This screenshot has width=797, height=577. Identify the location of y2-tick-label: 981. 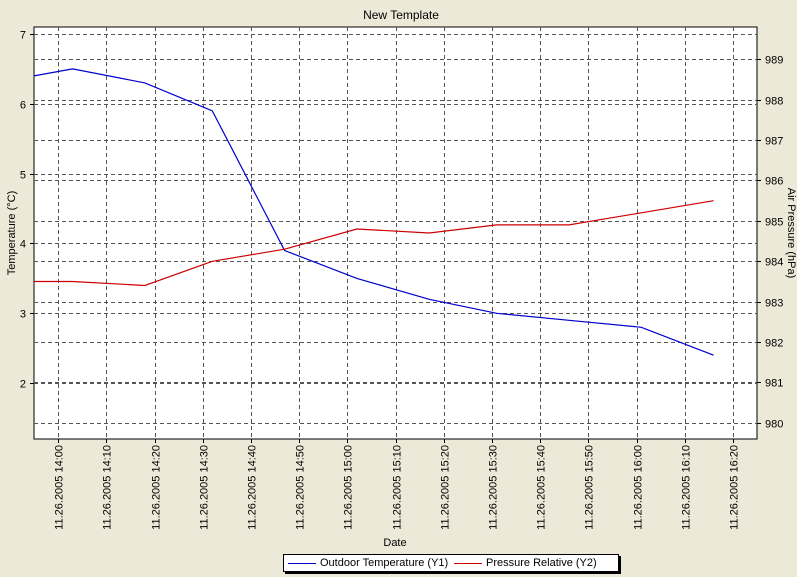
(774, 384).